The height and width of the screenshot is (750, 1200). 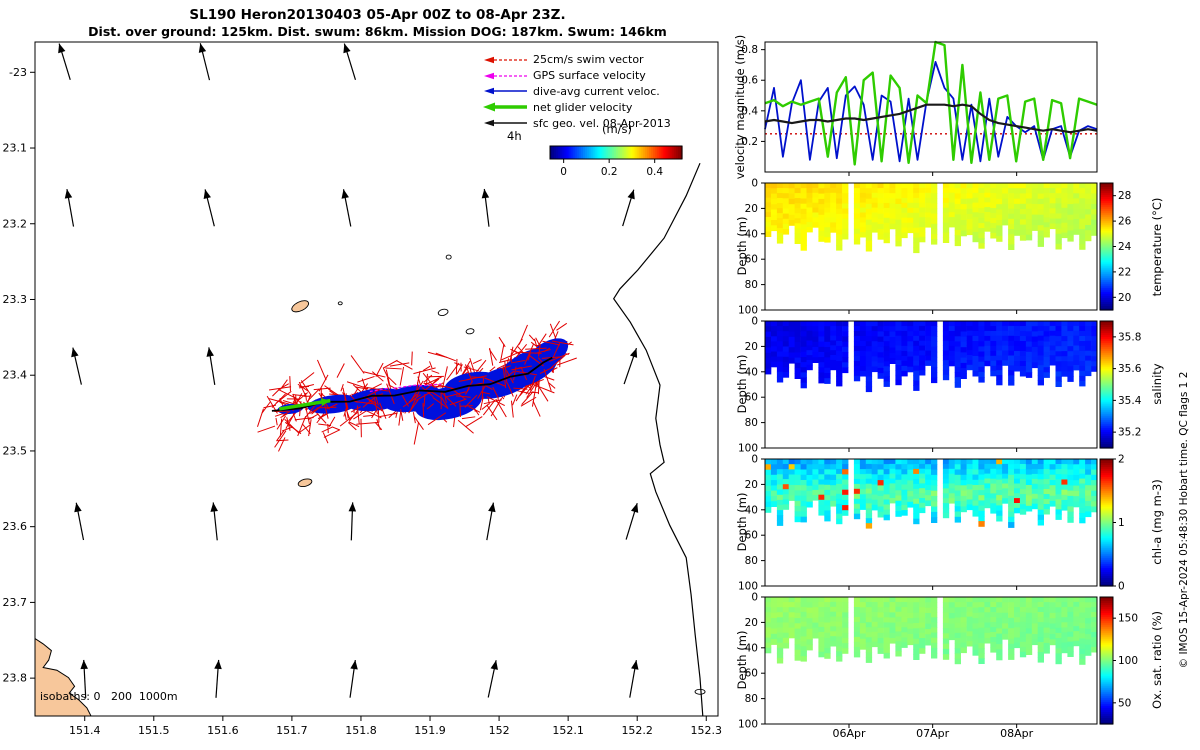 I want to click on legend-item: sfc geo. vel. 08-Apr-2013, so click(x=576, y=123).